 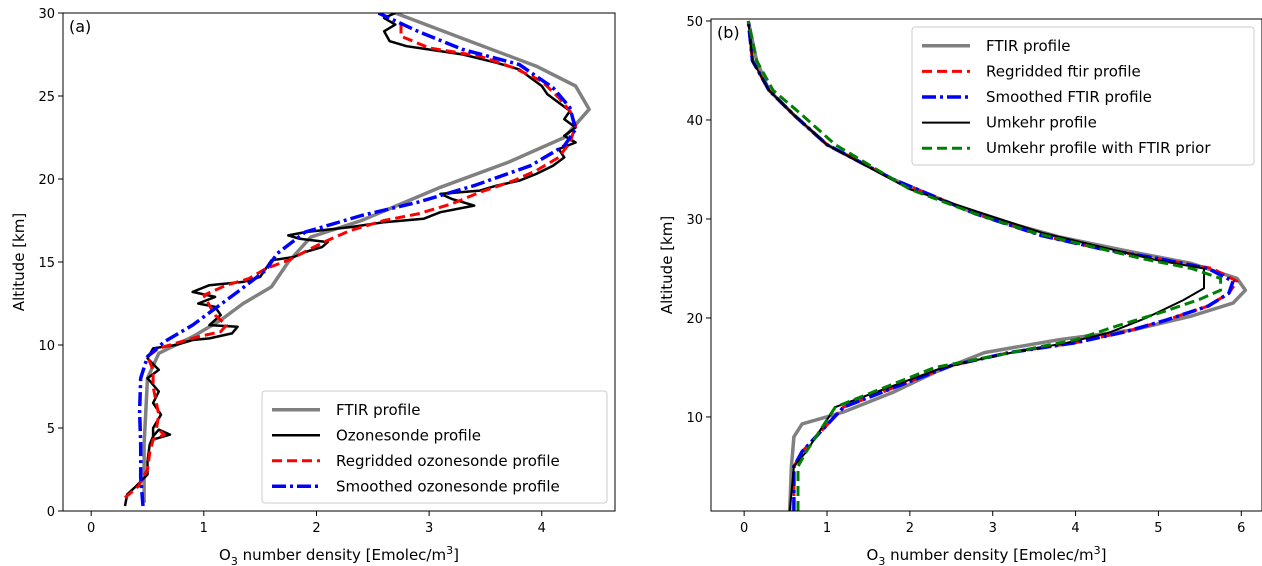 What do you see at coordinates (408, 435) in the screenshot?
I see `legend-label: Ozonesonde profile` at bounding box center [408, 435].